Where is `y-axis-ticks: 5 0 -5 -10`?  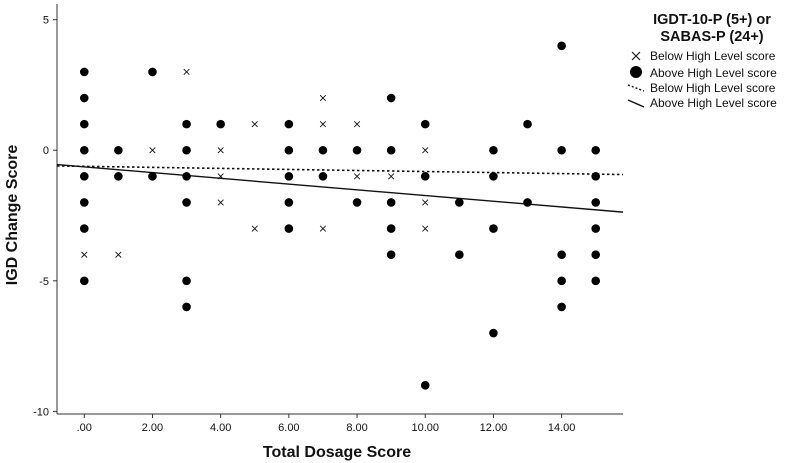 y-axis-ticks: 5 0 -5 -10 is located at coordinates (45, 216).